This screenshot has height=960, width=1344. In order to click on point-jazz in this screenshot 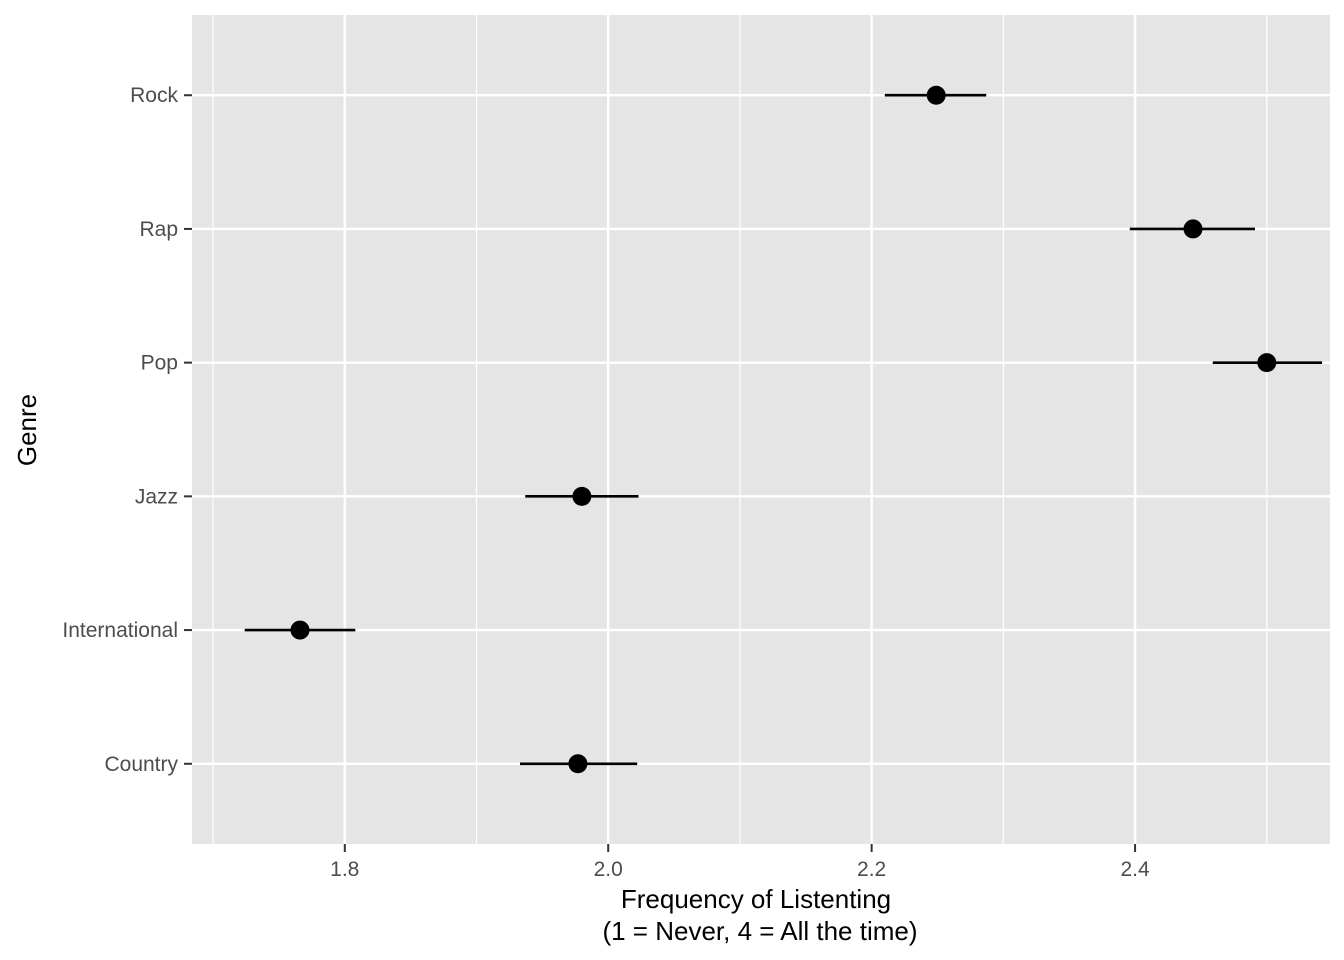, I will do `click(582, 496)`.